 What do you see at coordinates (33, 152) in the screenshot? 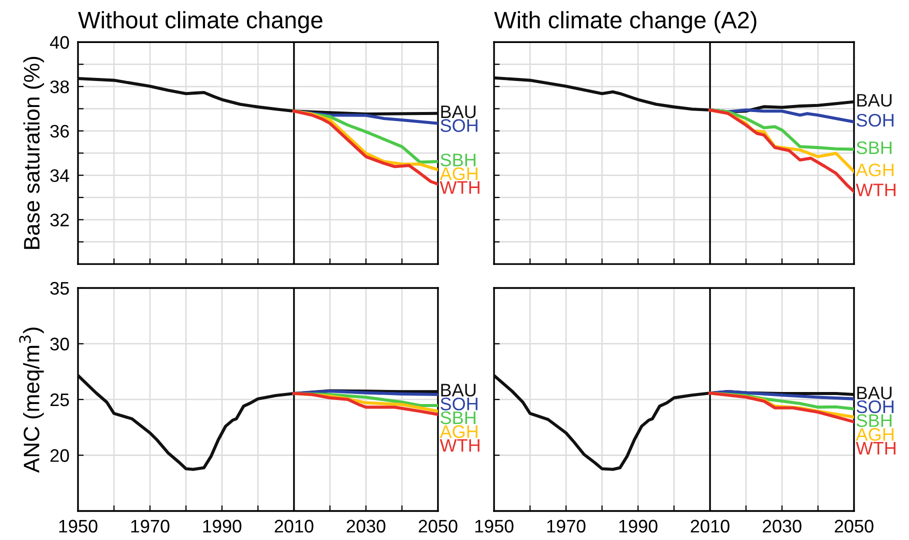
I see `y-axis-title: Base saturation (%)` at bounding box center [33, 152].